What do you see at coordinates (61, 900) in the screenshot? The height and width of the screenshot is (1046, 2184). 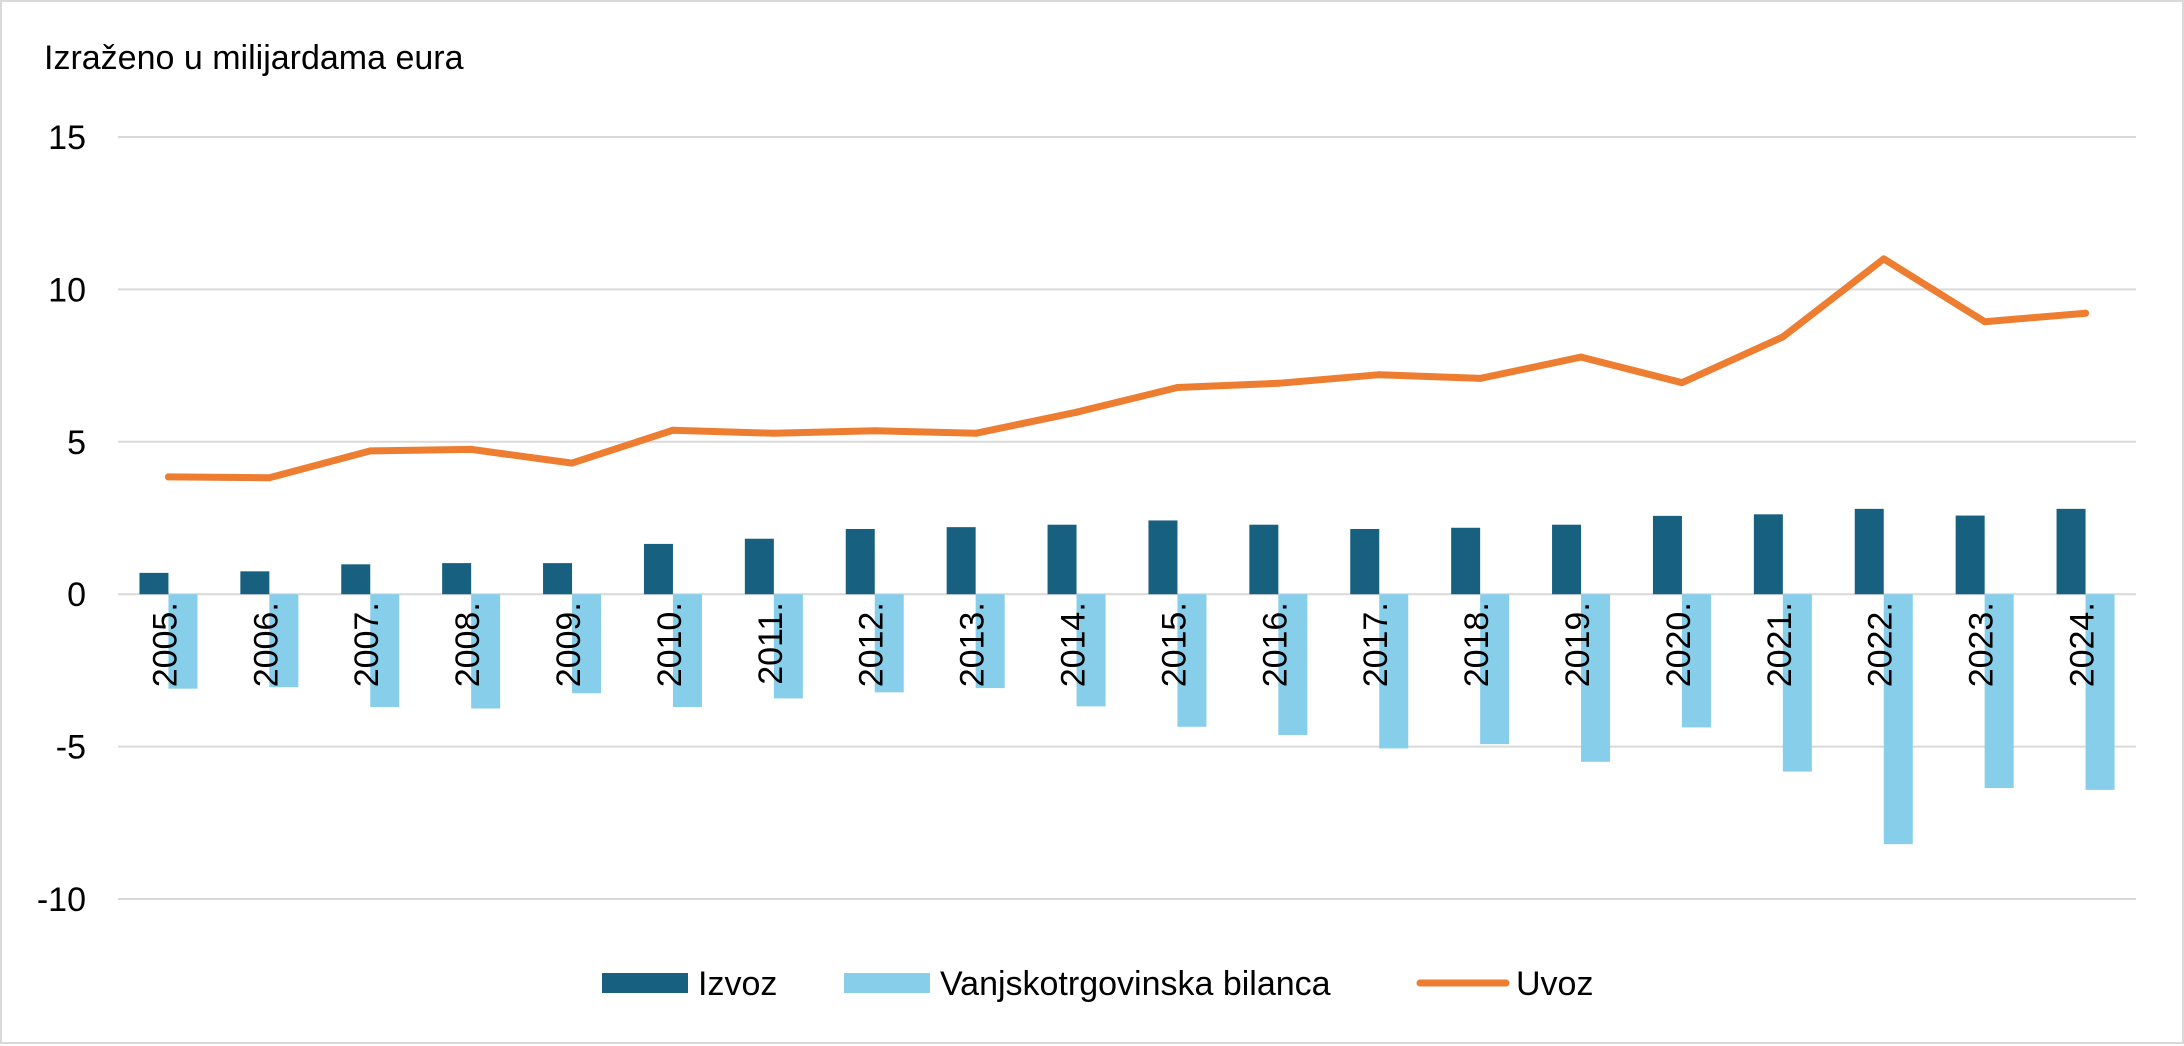 I see `y-tick-label-5: -10` at bounding box center [61, 900].